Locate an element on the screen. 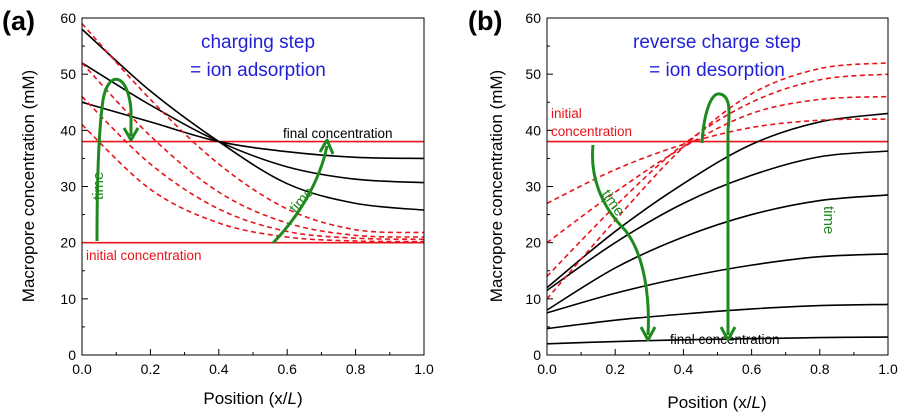  step-title-b-line2: = ion desorption is located at coordinates (717, 70).